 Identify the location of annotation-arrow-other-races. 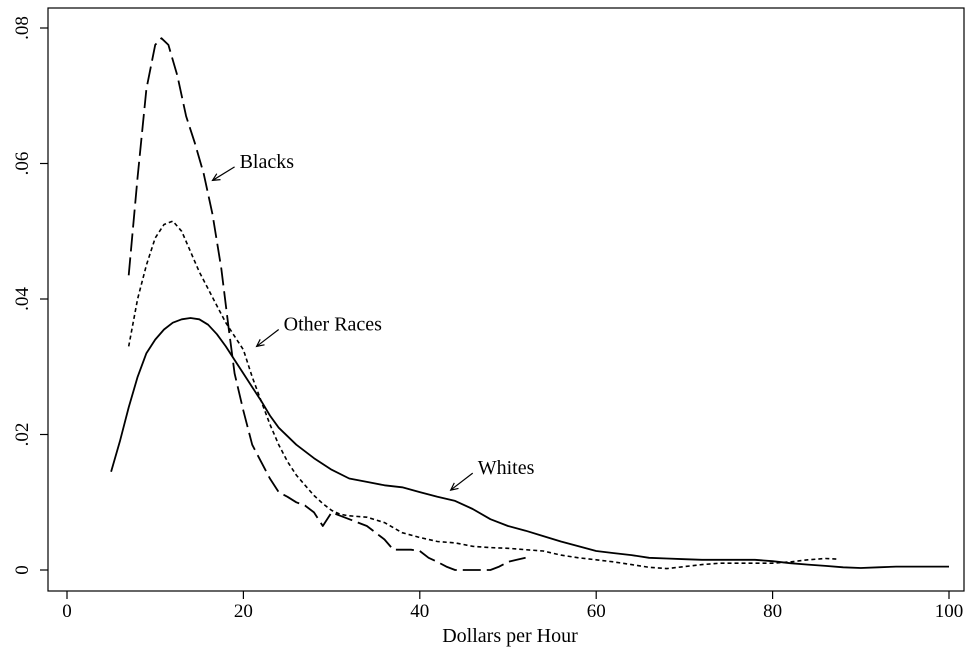
(268, 338).